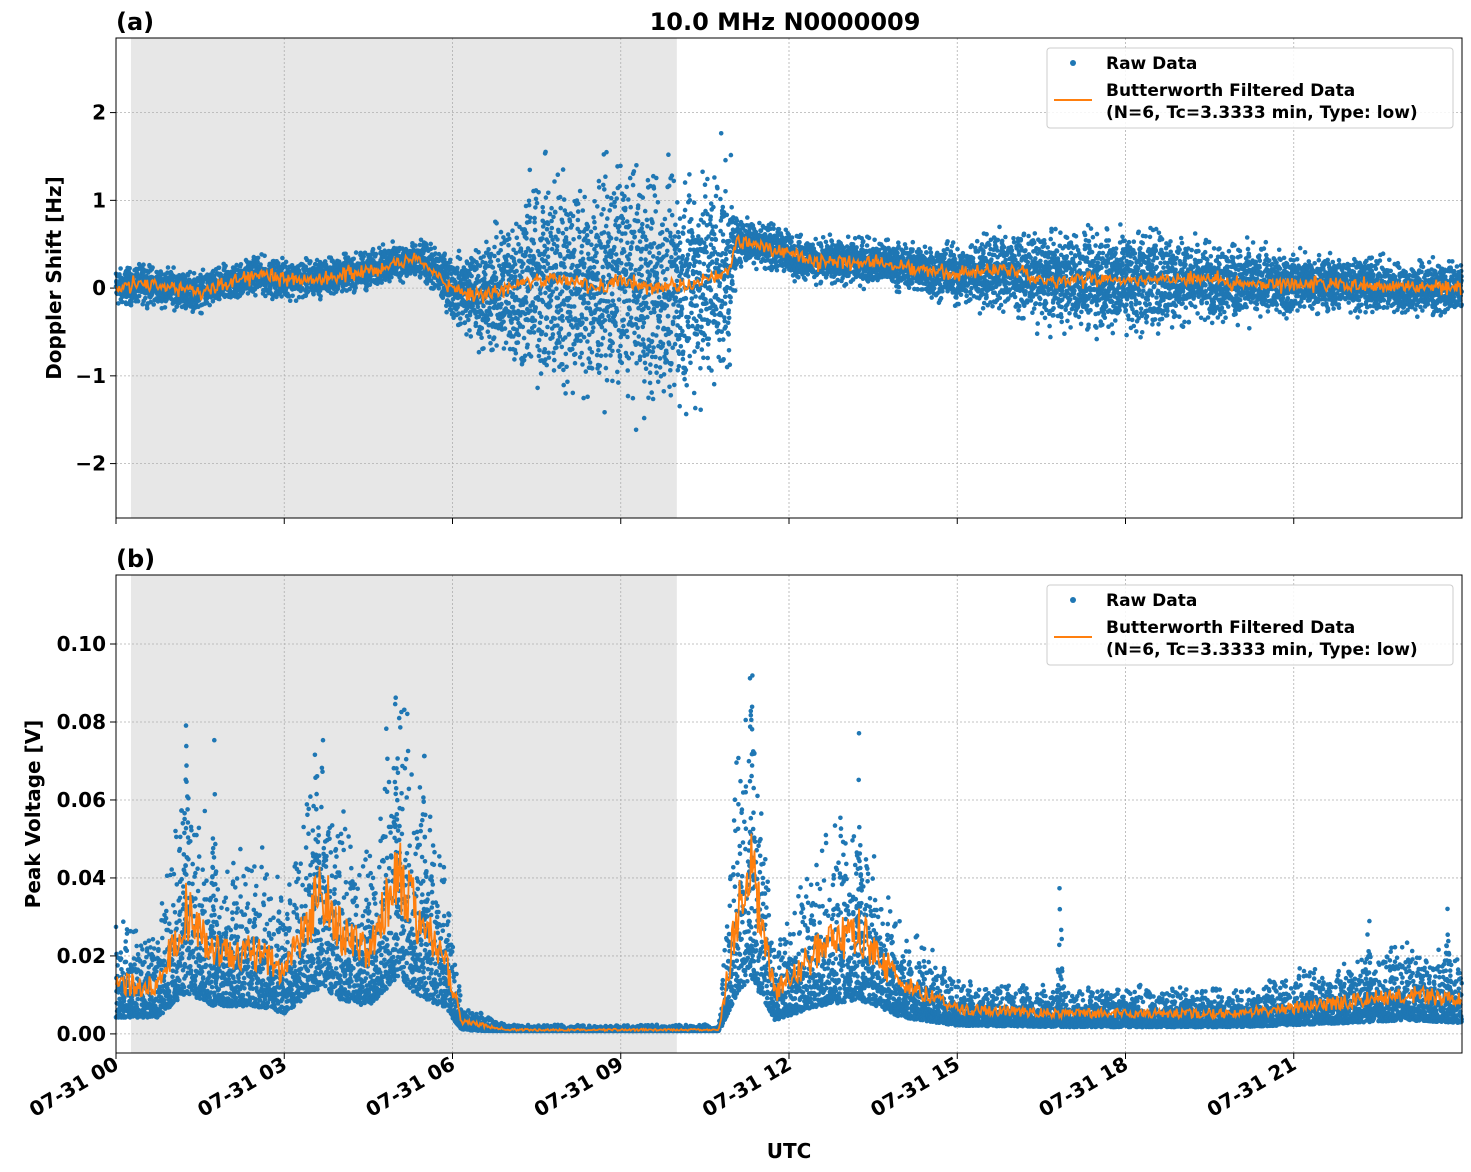  Describe the element at coordinates (90, 376) in the screenshot. I see `y-tick-label: −1` at that location.